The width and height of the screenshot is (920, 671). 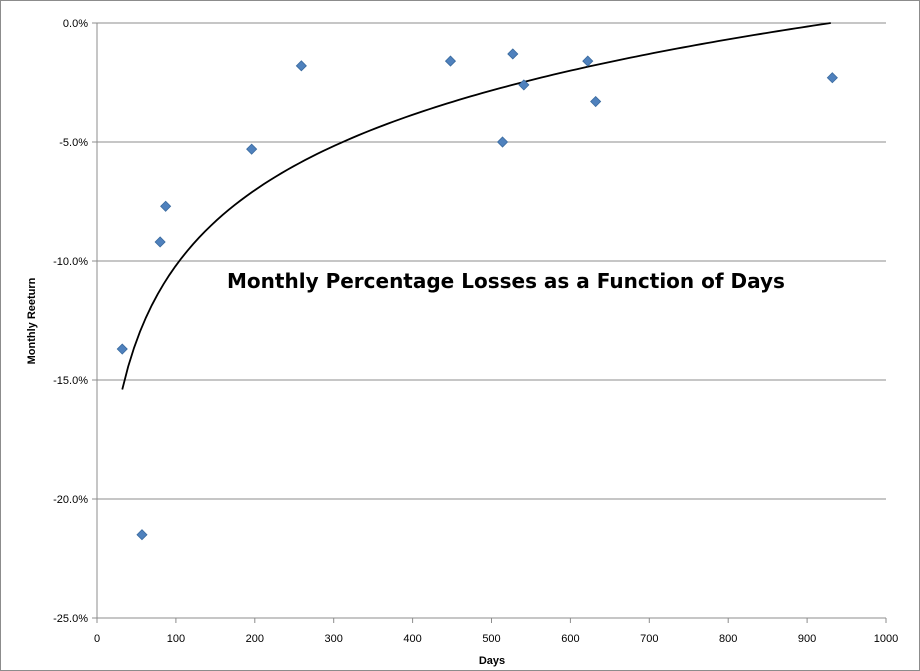 I want to click on x-tick-label: 800, so click(x=728, y=639).